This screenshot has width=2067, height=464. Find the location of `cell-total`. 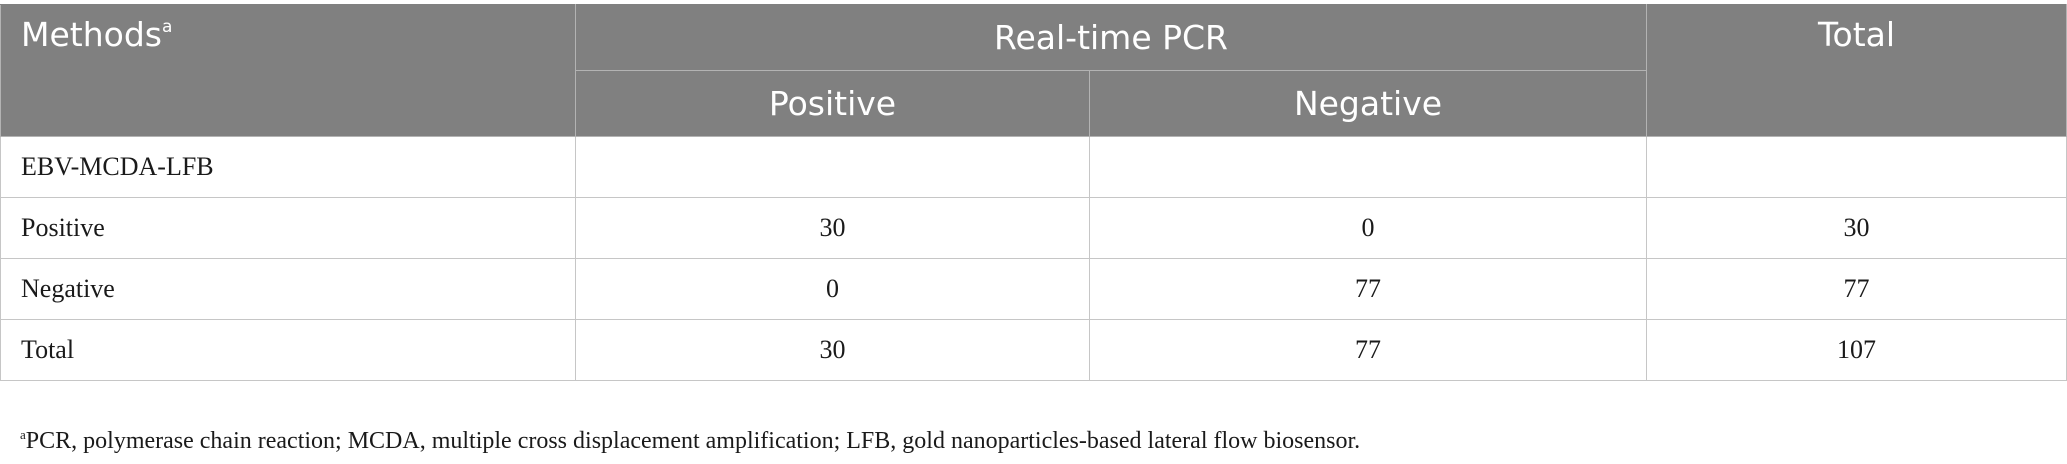

cell-total is located at coordinates (1856, 167).